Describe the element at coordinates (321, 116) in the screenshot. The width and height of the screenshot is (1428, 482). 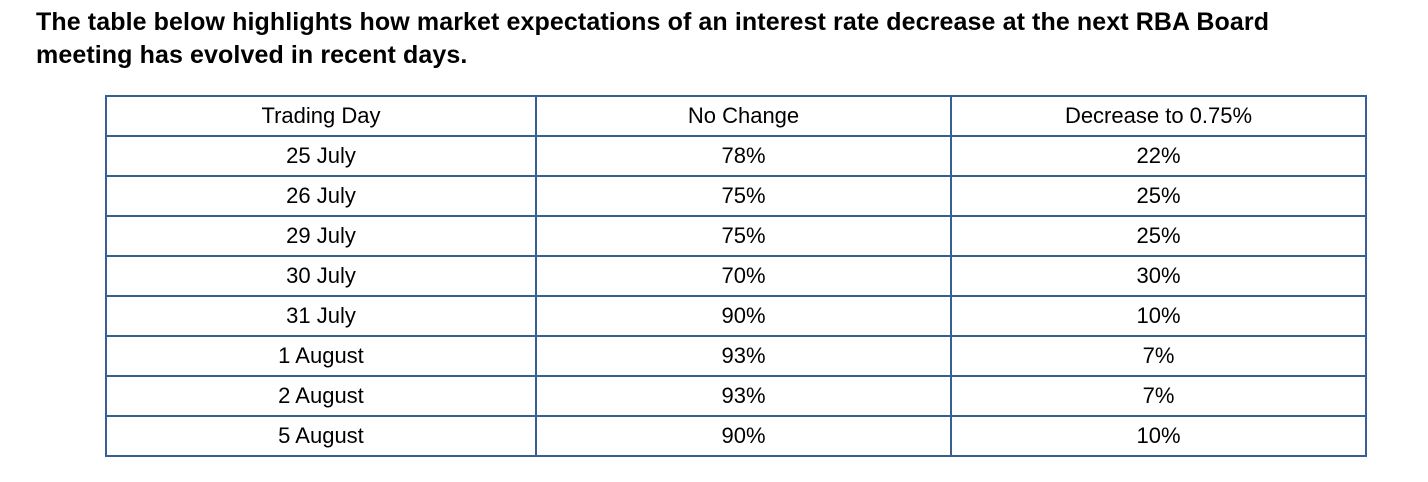
I see `column-header-trading-day: Trading Day` at that location.